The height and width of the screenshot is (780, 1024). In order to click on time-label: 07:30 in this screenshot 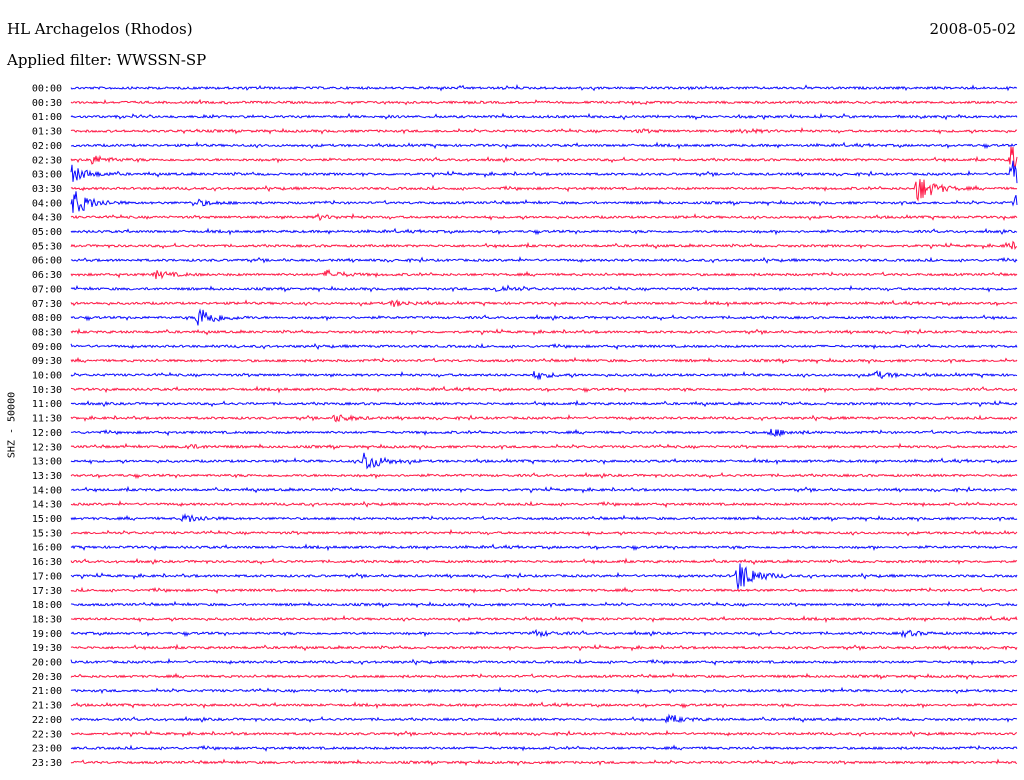, I will do `click(47, 304)`.